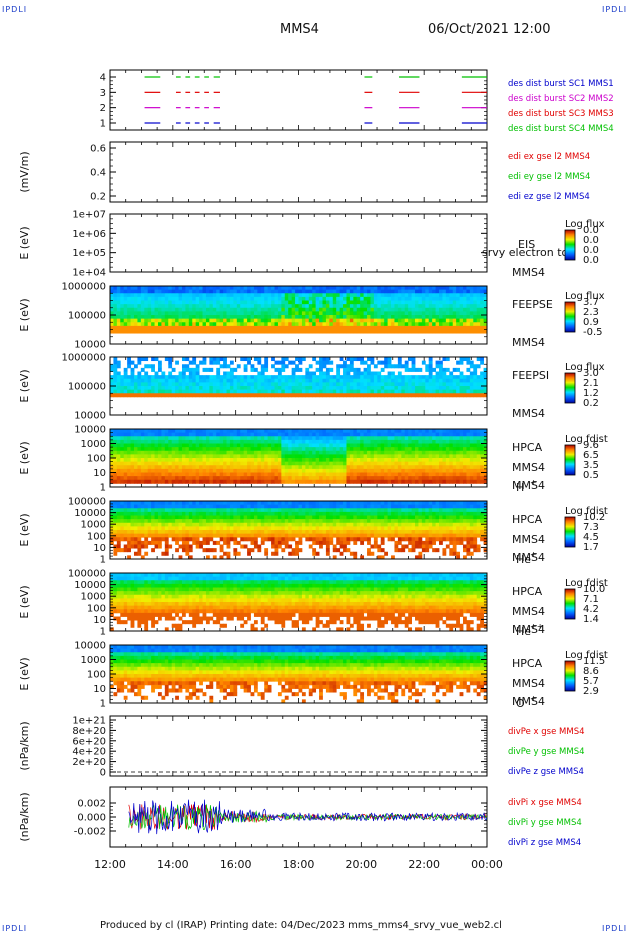  Describe the element at coordinates (570, 460) in the screenshot. I see `hpca_h-colorbar` at that location.